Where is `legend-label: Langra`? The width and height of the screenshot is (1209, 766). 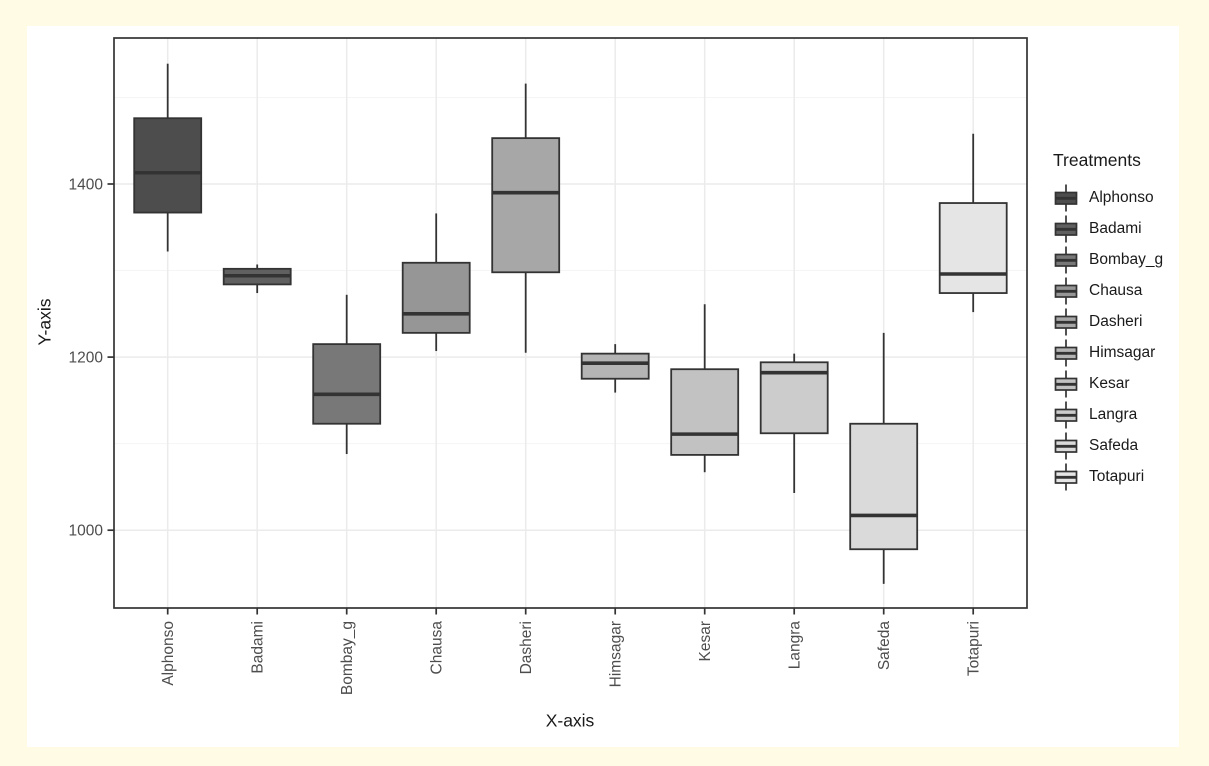 legend-label: Langra is located at coordinates (1113, 415).